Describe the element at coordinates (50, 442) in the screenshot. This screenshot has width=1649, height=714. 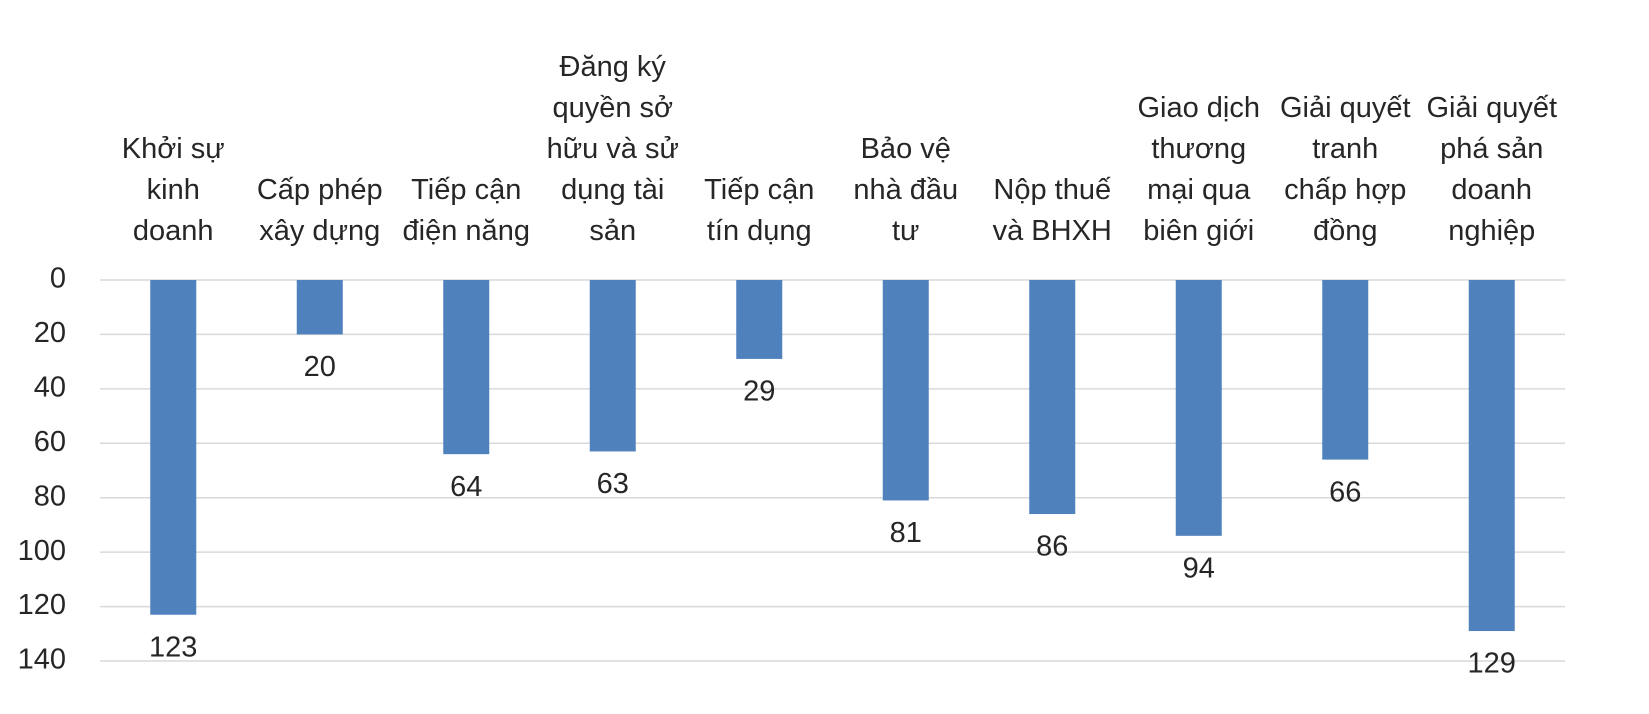
I see `y-tick-label: 60` at that location.